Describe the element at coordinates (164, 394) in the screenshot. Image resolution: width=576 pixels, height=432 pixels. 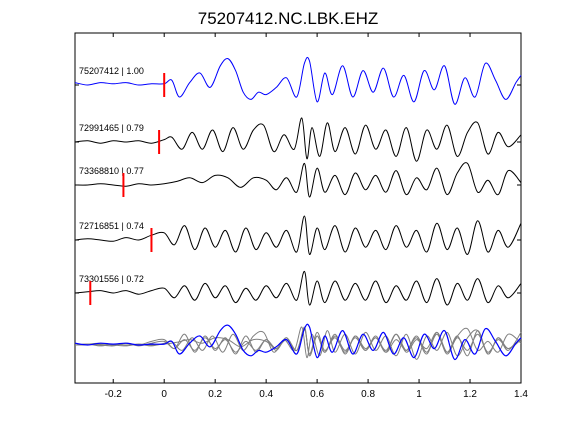
I see `x-tick-label-1: 0` at that location.